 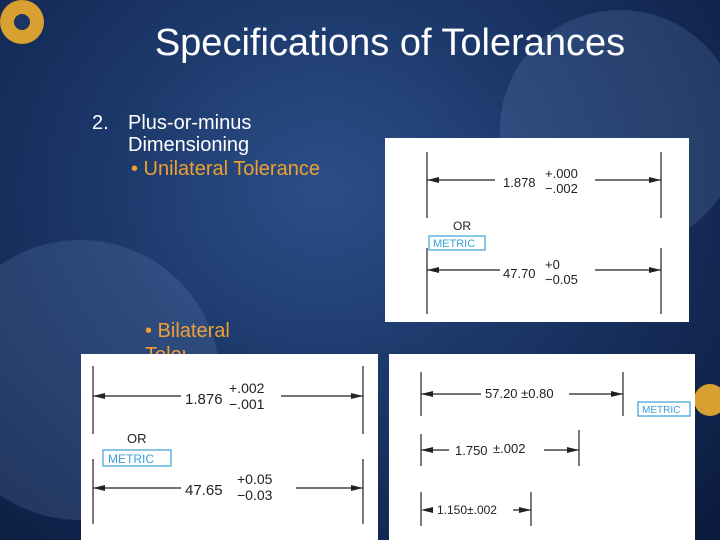 What do you see at coordinates (165, 349) in the screenshot?
I see `bullet-bilateral-cut: Tolerance` at bounding box center [165, 349].